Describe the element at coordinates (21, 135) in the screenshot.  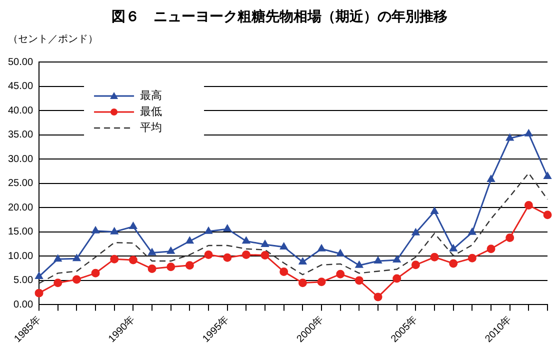
I see `y-tick-label: 35.00` at that location.